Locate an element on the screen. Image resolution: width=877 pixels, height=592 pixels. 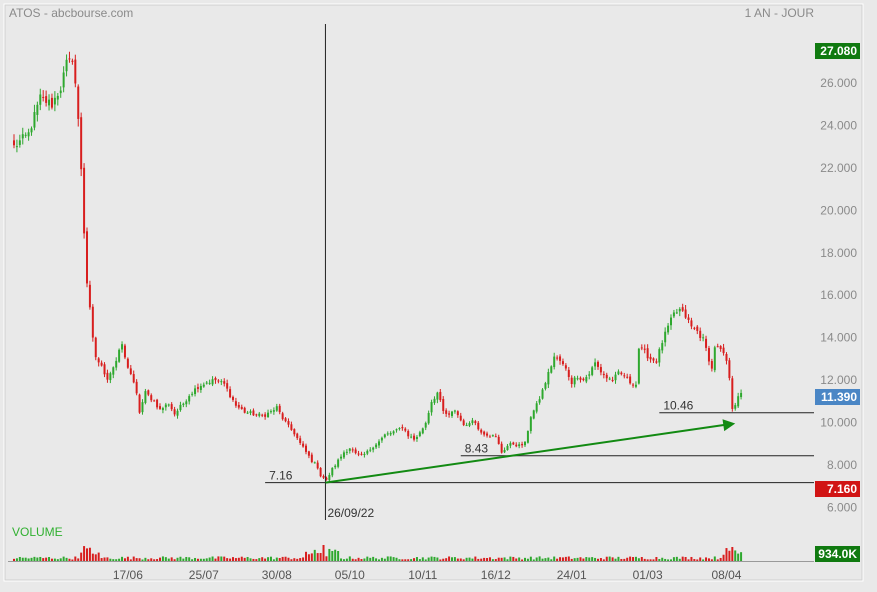
x-tick-label: 30/08 is located at coordinates (277, 575).